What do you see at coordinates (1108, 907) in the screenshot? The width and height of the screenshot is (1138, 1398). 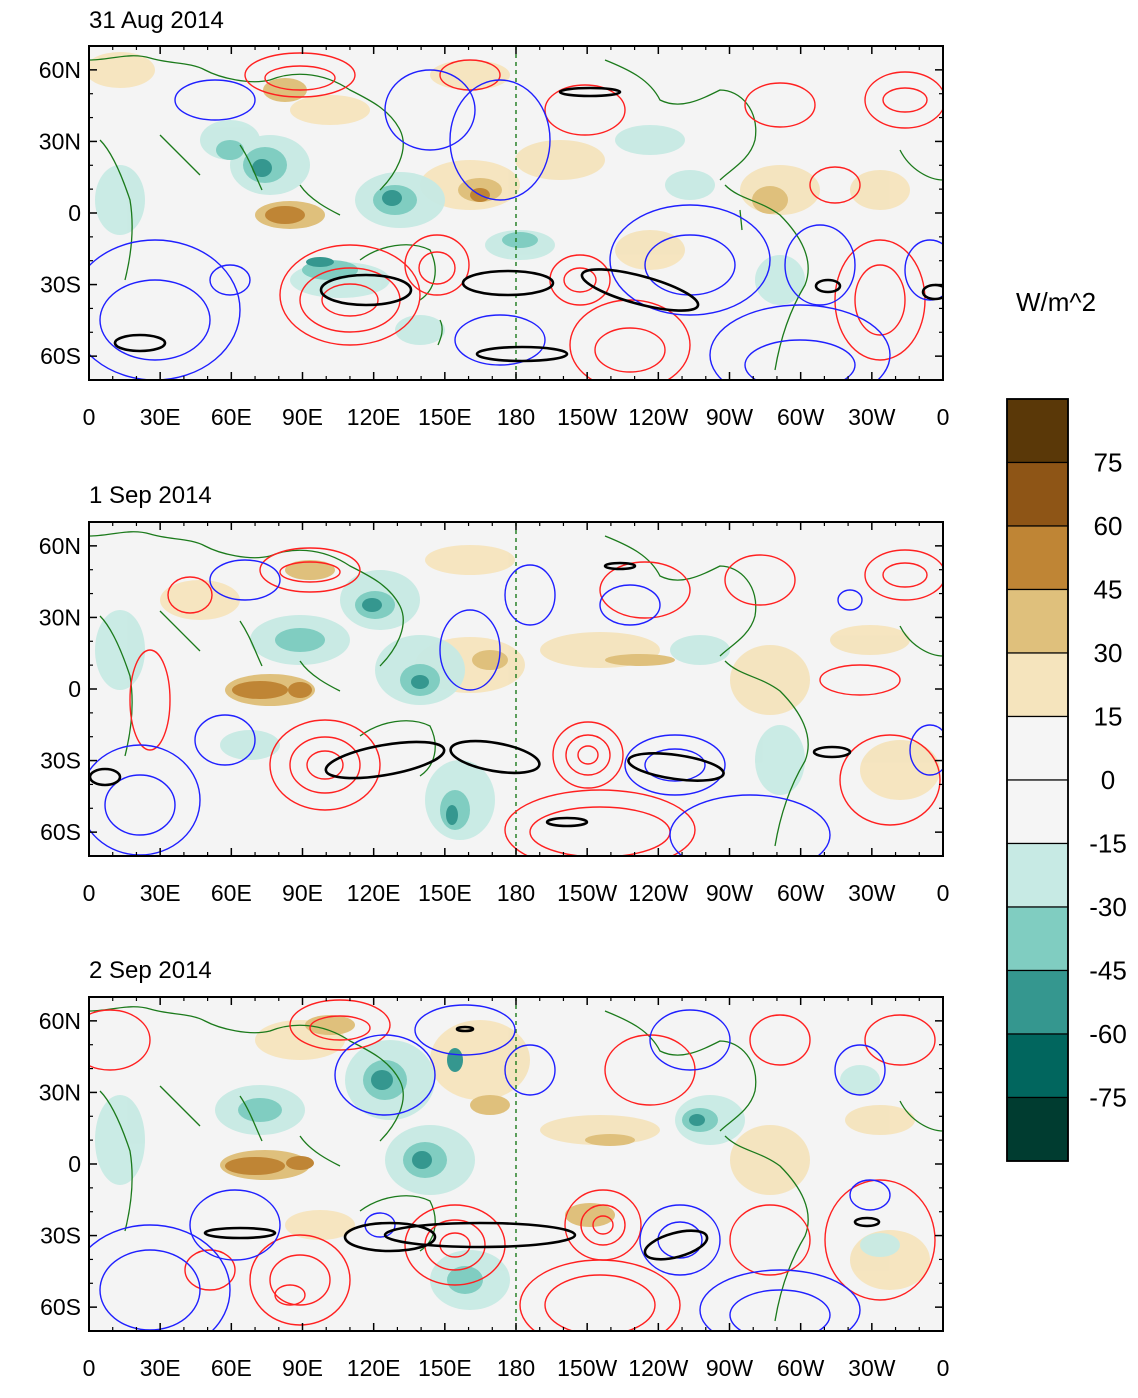 I see `colorbar-tick-label: -30` at bounding box center [1108, 907].